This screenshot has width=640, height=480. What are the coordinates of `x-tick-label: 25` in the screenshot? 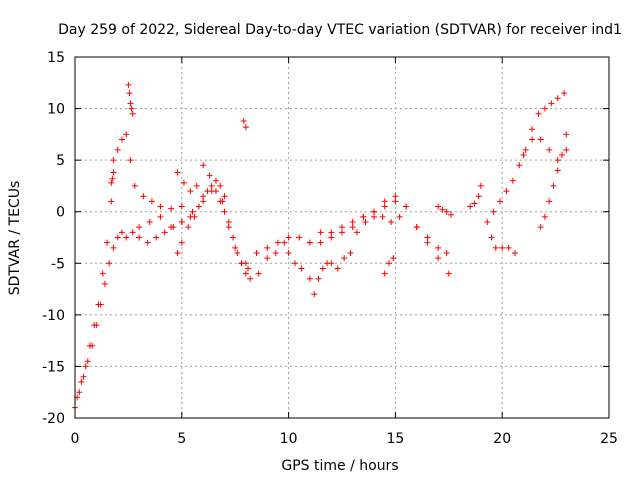 It's located at (609, 439).